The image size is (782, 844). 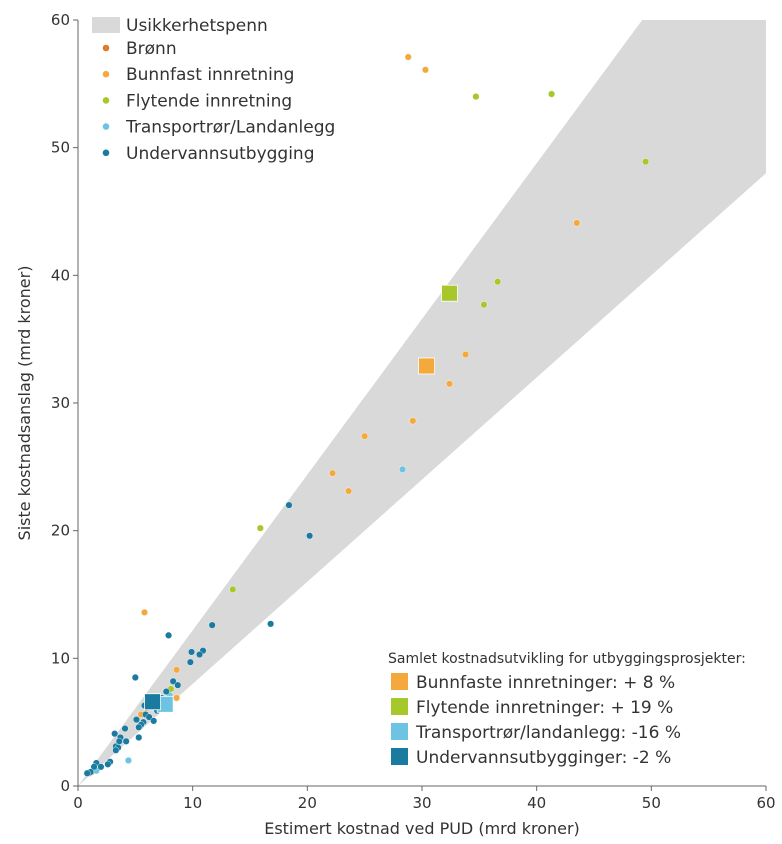 I want to click on y-axis-title: Siste kostnadsanslag (mrd kroner), so click(x=24, y=403).